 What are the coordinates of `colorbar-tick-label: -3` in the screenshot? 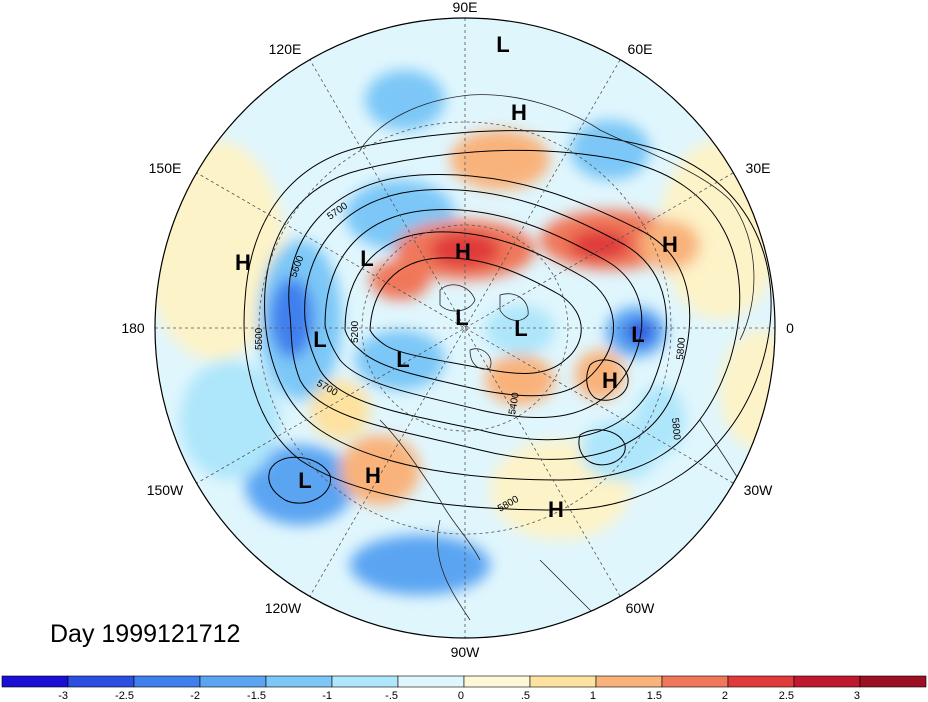 It's located at (63, 696).